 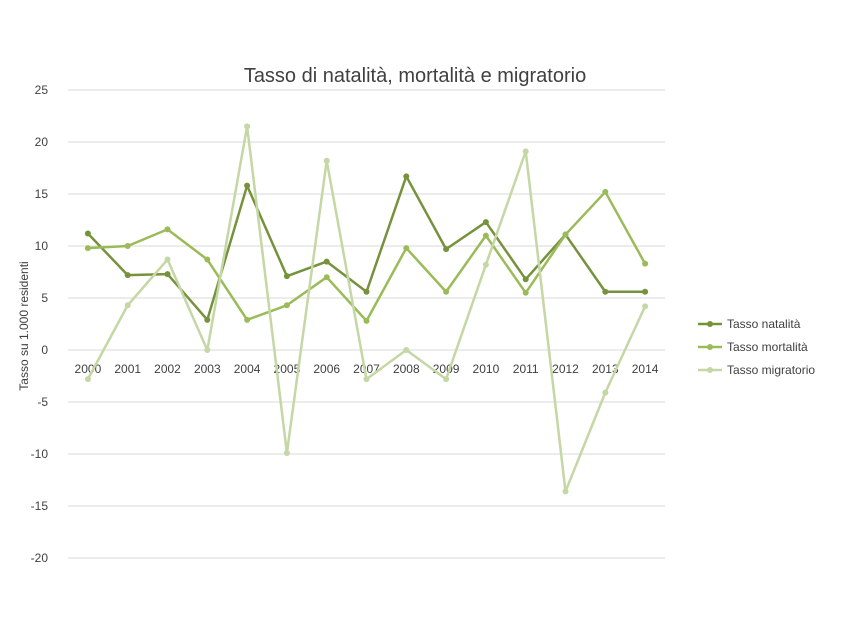 What do you see at coordinates (42, 402) in the screenshot?
I see `y-tick-label: -5` at bounding box center [42, 402].